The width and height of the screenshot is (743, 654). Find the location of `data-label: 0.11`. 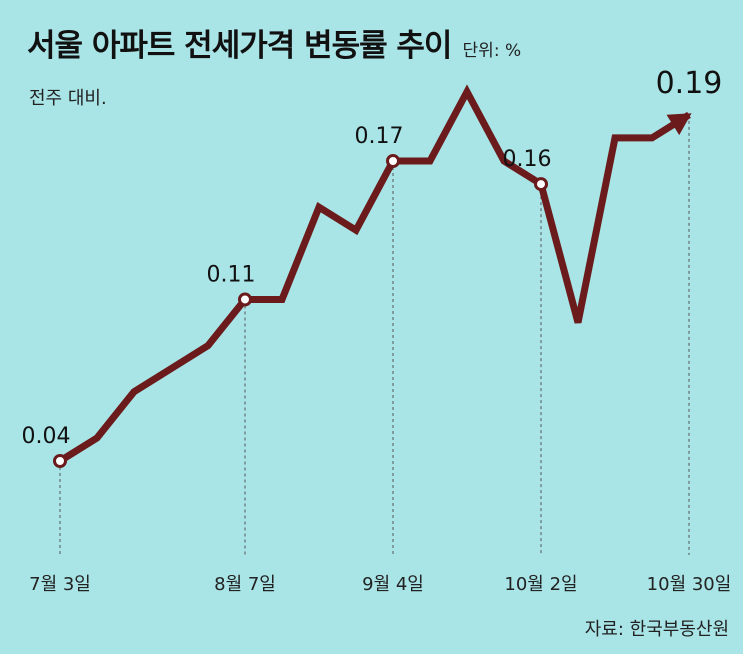

data-label: 0.11 is located at coordinates (231, 274).